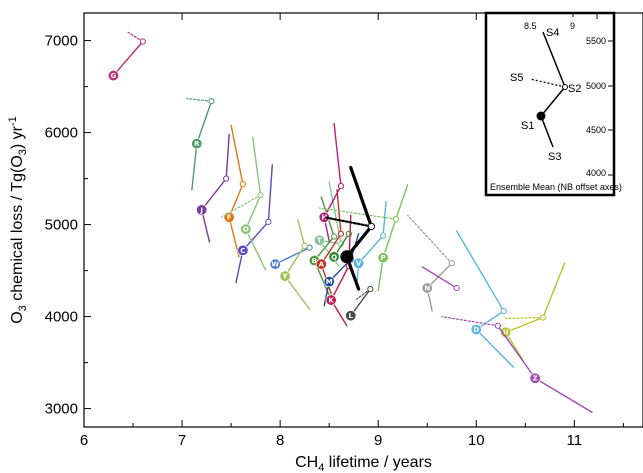 This screenshot has height=473, width=643. What do you see at coordinates (359, 264) in the screenshot?
I see `model-label: V` at bounding box center [359, 264].